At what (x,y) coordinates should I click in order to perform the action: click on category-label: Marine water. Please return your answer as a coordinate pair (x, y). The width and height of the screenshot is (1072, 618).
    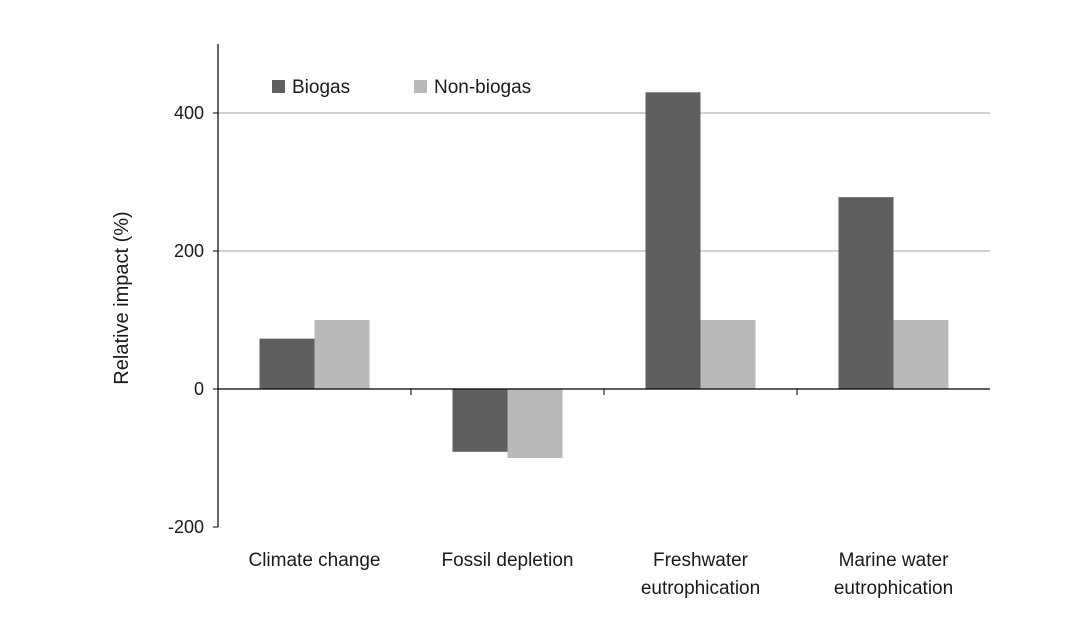
    Looking at the image, I should click on (894, 560).